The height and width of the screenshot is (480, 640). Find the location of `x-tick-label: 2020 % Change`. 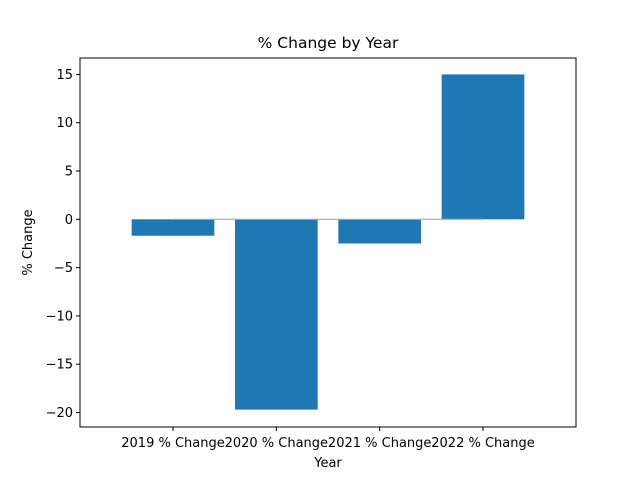

x-tick-label: 2020 % Change is located at coordinates (276, 443).